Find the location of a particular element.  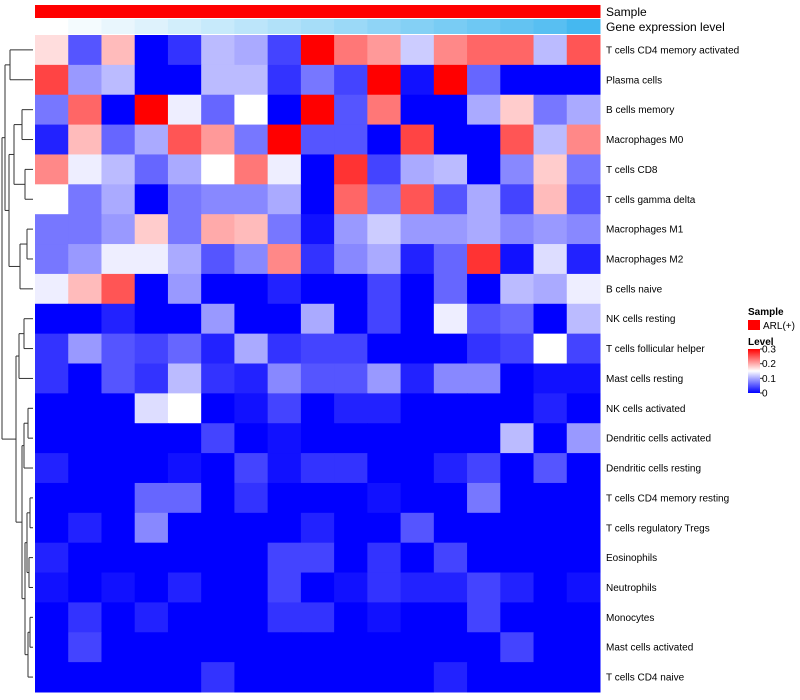

legend: Sample ARL(+) Level 0.3 0.2 0.1 0 is located at coordinates (771, 353).